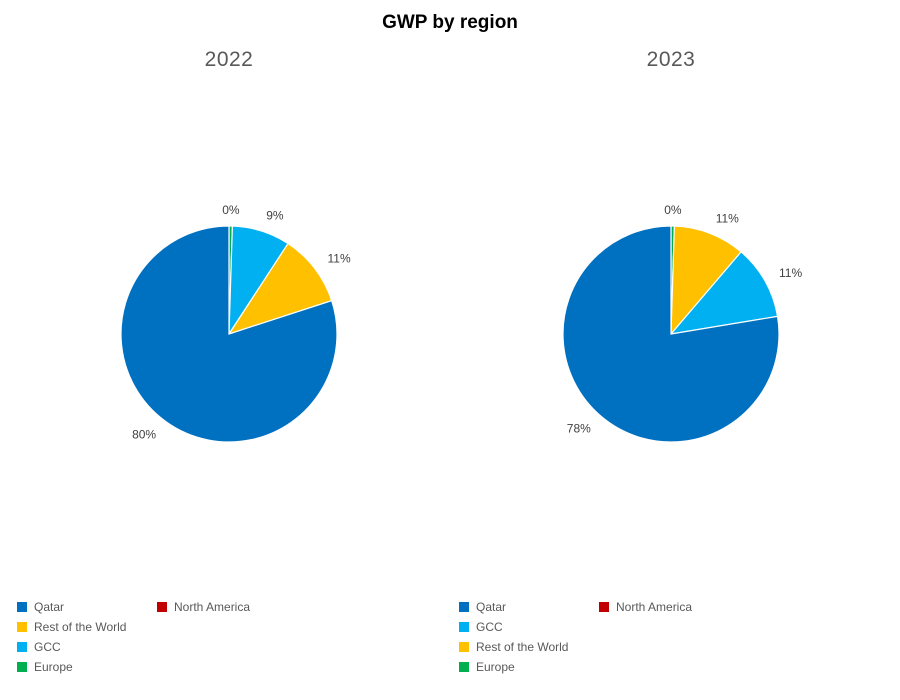 This screenshot has width=900, height=700. Describe the element at coordinates (280, 289) in the screenshot. I see `pie-slice-rest-of-the-world` at that location.